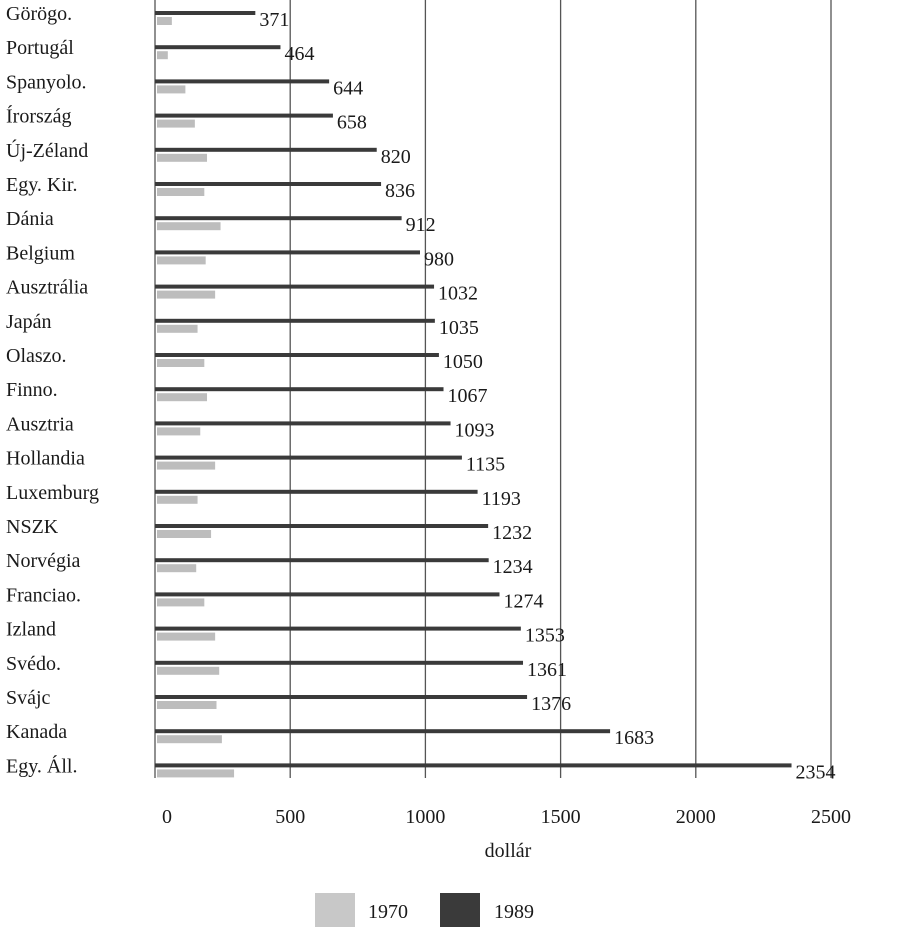 This screenshot has height=928, width=913. What do you see at coordinates (514, 912) in the screenshot?
I see `legend-label-1989: 1989` at bounding box center [514, 912].